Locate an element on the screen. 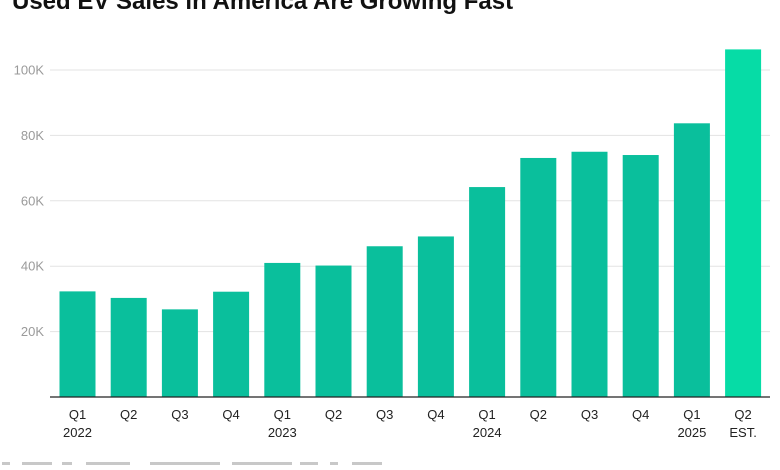 This screenshot has width=780, height=470. y-tick-label: 20K is located at coordinates (32, 331).